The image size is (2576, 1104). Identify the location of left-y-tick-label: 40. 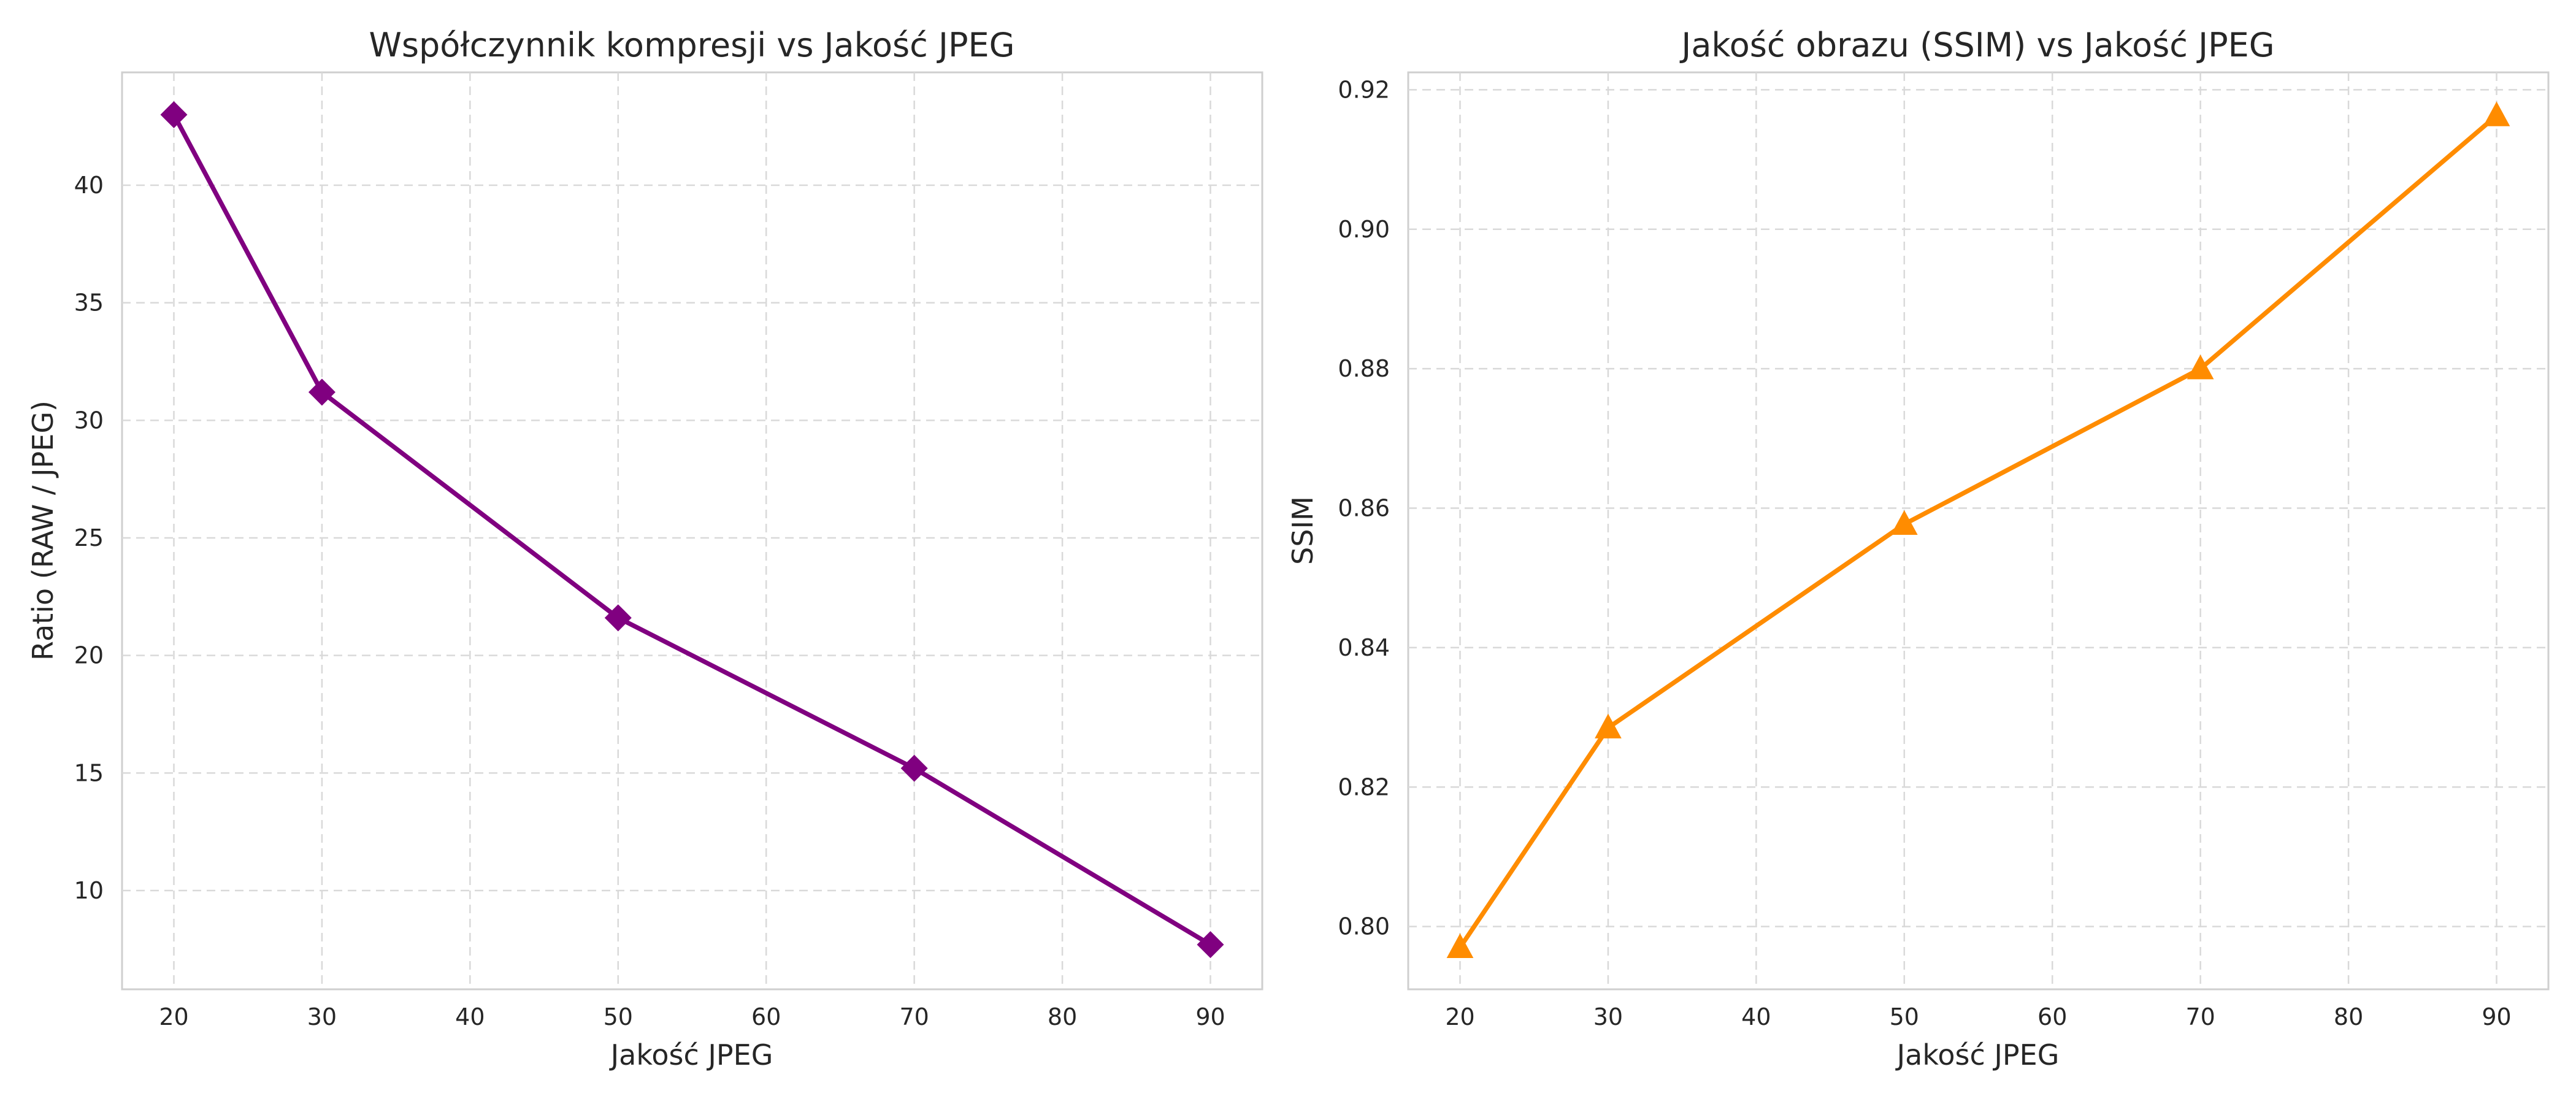
(89, 185).